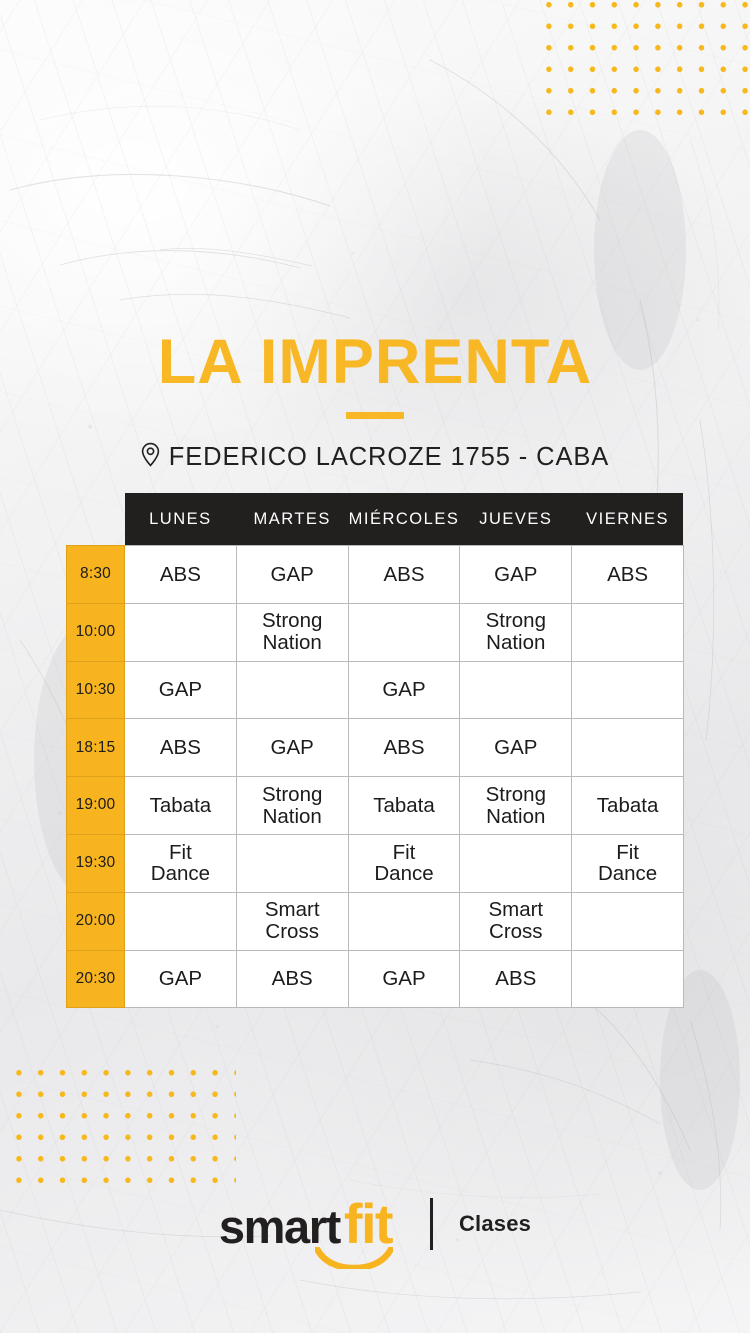 Image resolution: width=750 pixels, height=1333 pixels. I want to click on time-cell: 10:30, so click(95, 690).